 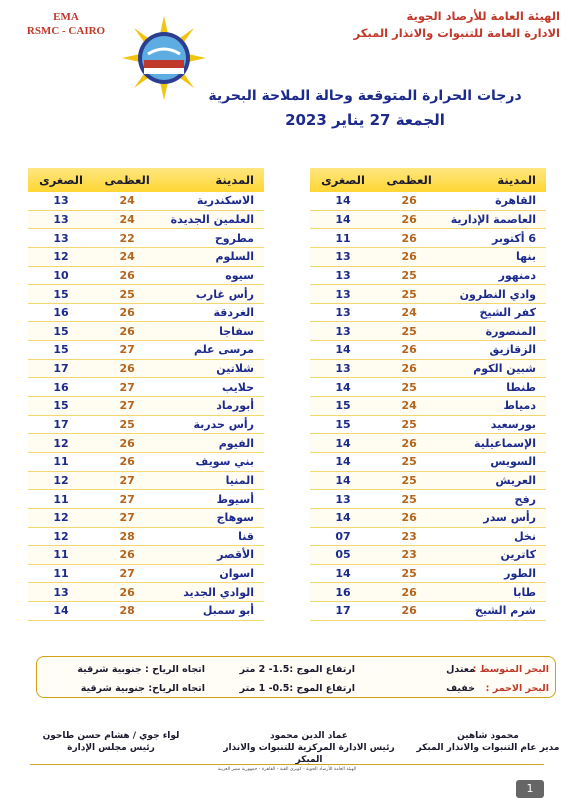 What do you see at coordinates (343, 555) in the screenshot?
I see `min-temp-cell: 05` at bounding box center [343, 555].